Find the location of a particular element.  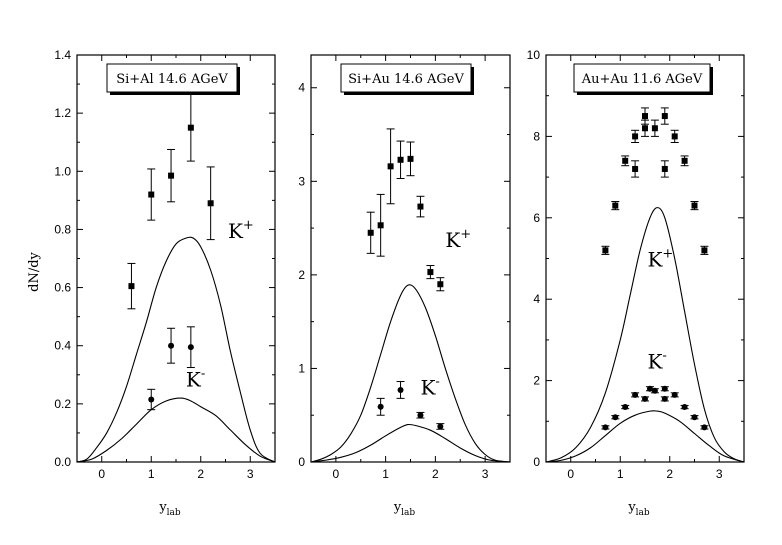

panel-title: Si+Au 14.6 AGeV is located at coordinates (406, 79).